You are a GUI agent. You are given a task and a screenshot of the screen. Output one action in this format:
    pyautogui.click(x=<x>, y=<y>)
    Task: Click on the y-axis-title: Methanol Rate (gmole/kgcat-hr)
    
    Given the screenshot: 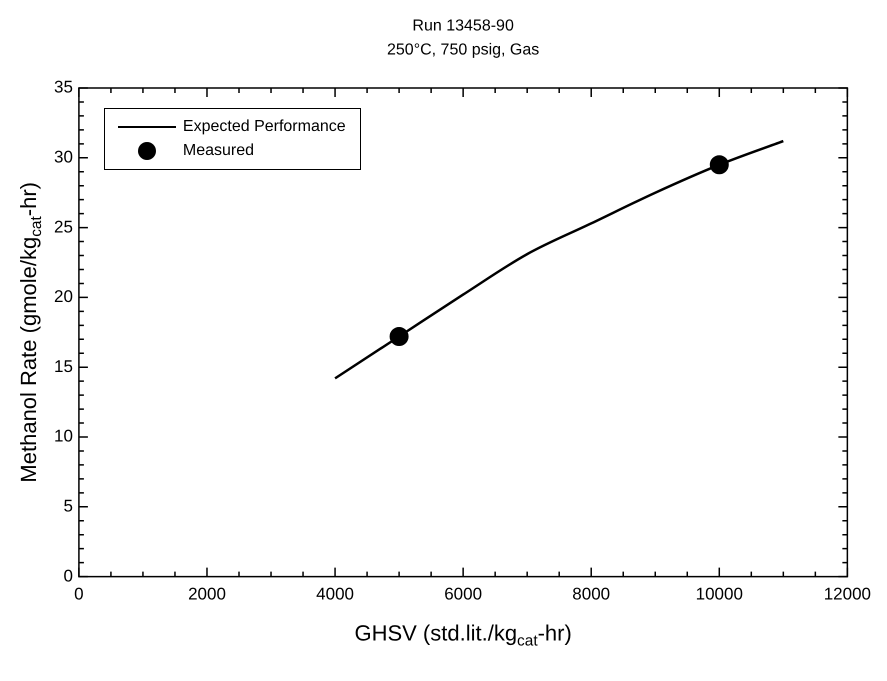 What is the action you would take?
    pyautogui.click(x=30, y=332)
    